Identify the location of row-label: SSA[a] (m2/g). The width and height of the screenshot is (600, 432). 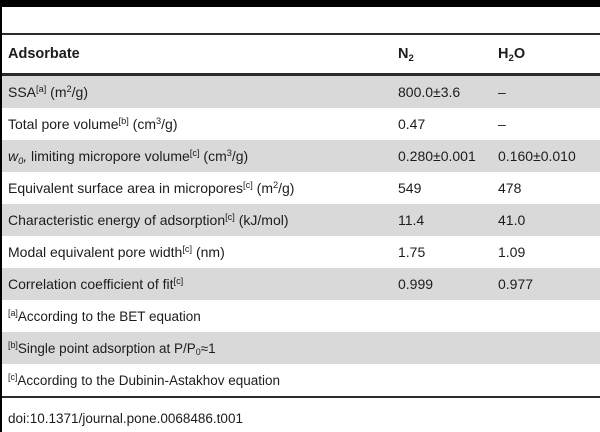
(203, 92).